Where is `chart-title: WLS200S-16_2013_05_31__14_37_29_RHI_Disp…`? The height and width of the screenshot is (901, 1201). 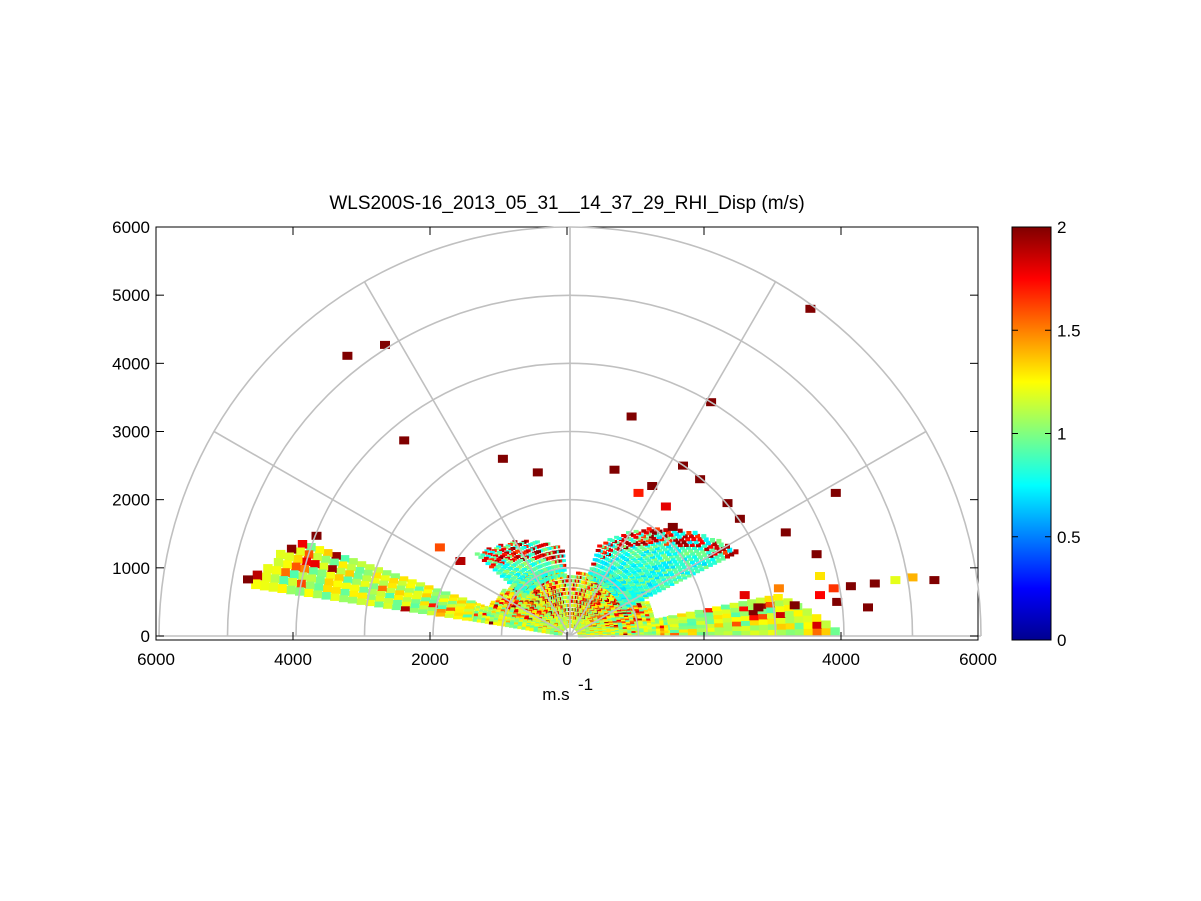 chart-title: WLS200S-16_2013_05_31__14_37_29_RHI_Disp… is located at coordinates (566, 203).